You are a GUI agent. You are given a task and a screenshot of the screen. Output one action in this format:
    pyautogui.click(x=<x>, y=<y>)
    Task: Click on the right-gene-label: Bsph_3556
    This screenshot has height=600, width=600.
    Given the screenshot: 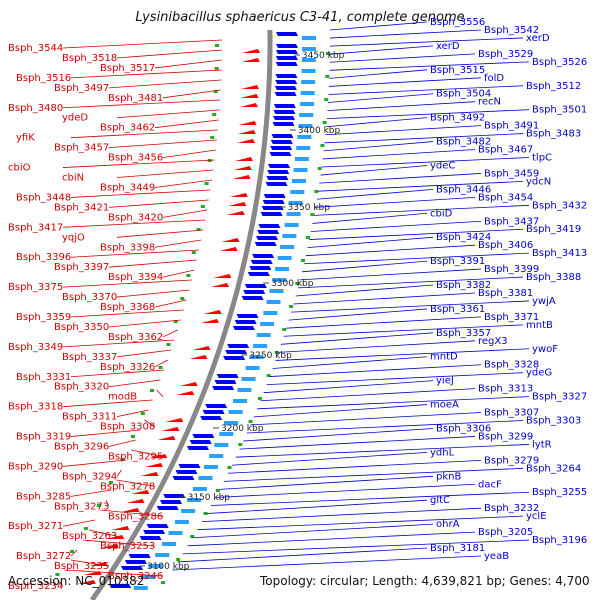 What is the action you would take?
    pyautogui.click(x=457, y=22)
    